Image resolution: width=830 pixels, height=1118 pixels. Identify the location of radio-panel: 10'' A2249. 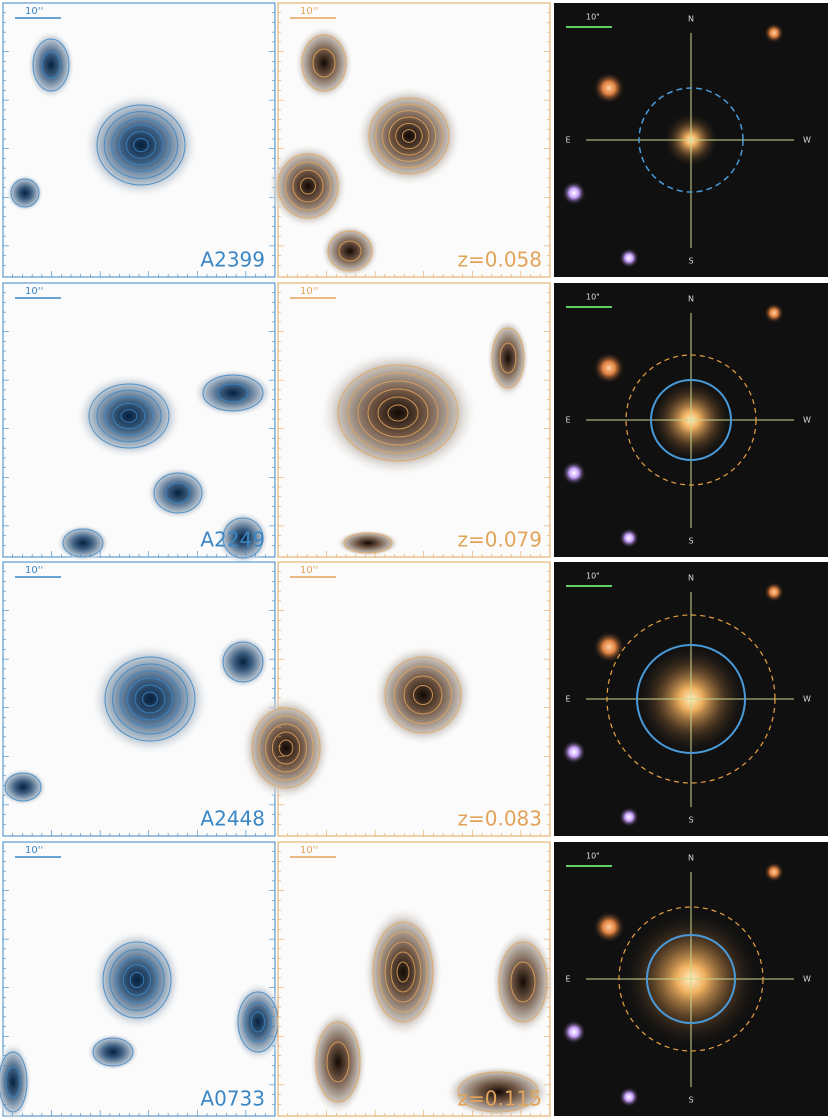
(139, 423).